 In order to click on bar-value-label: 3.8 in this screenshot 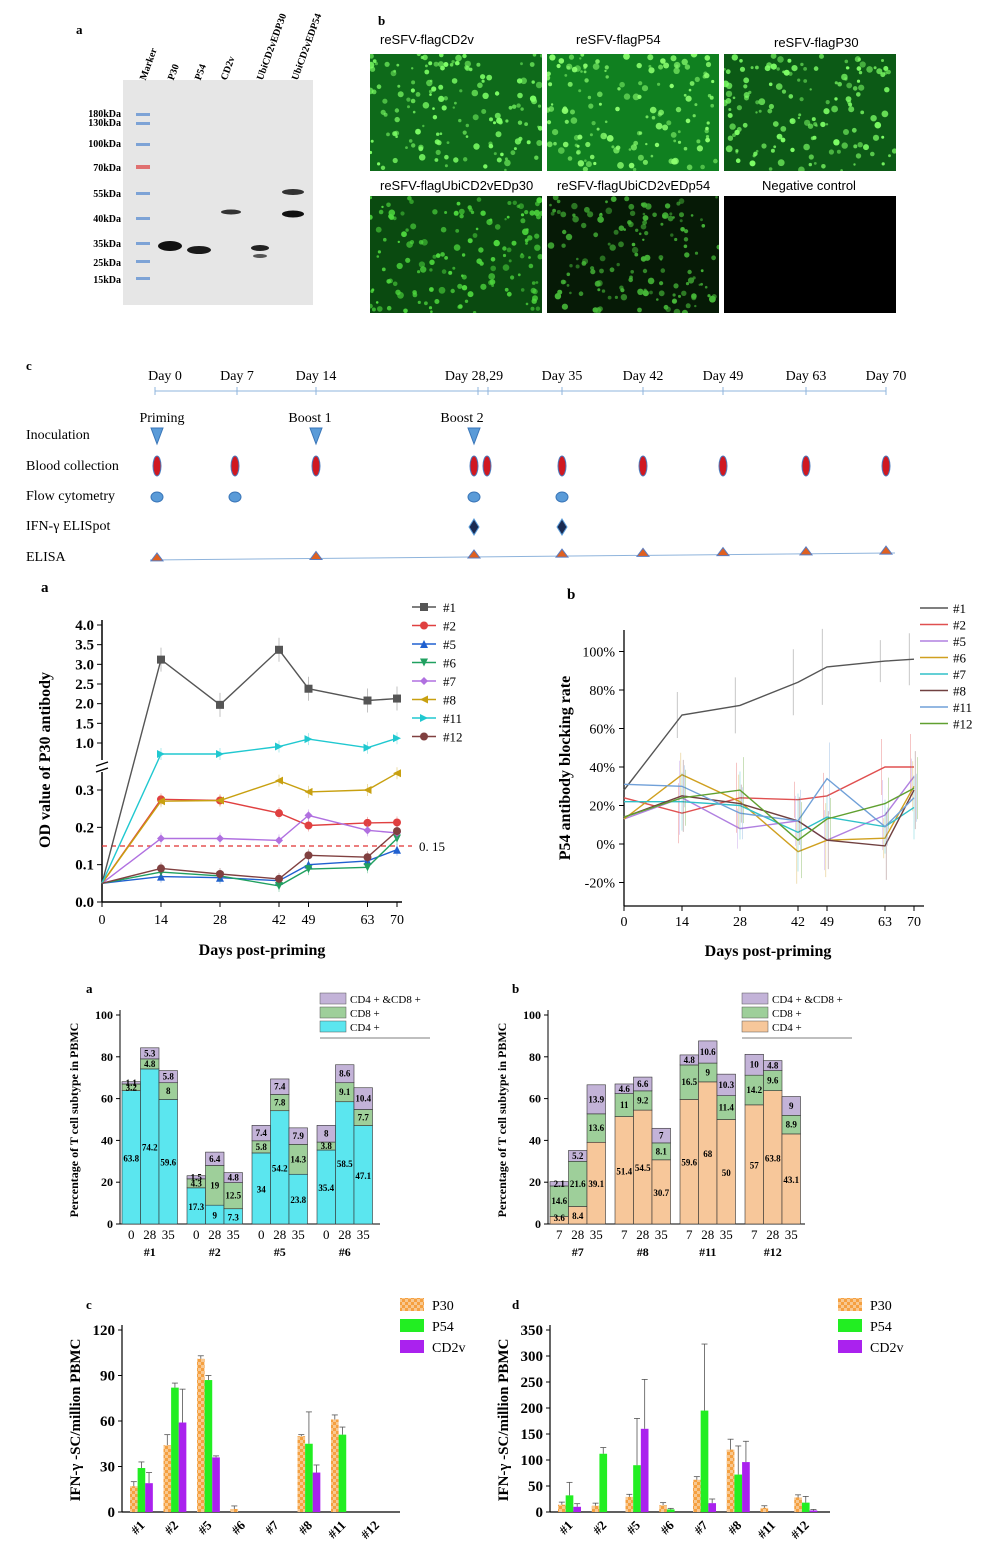, I will do `click(327, 1146)`.